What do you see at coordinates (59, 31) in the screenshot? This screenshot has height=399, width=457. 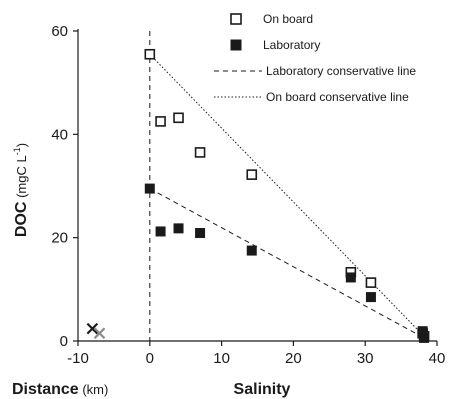 I see `y-tick-label: 60` at bounding box center [59, 31].